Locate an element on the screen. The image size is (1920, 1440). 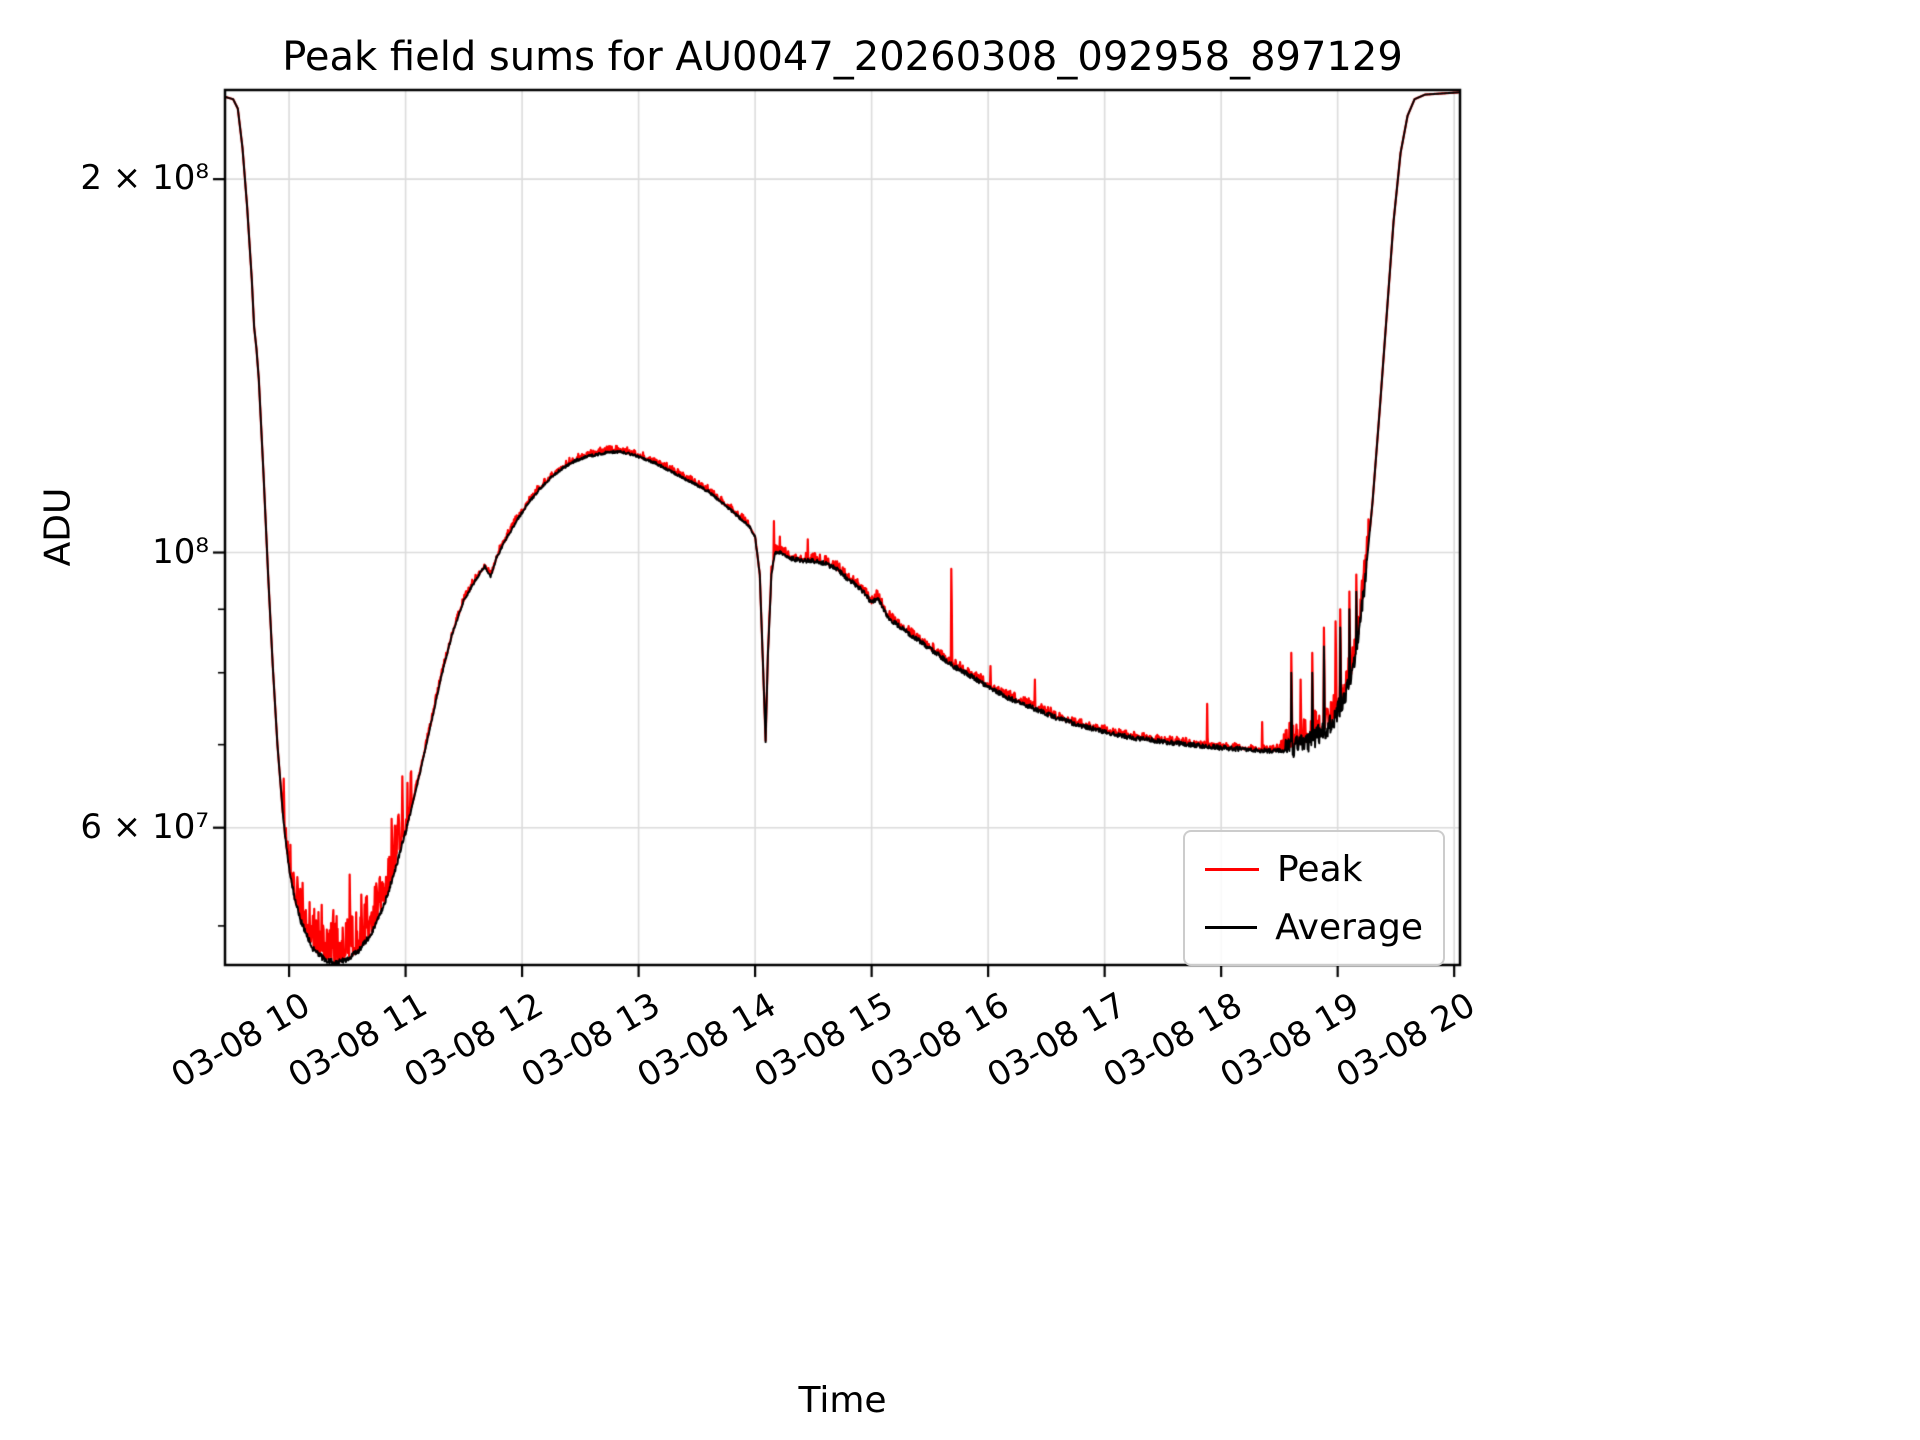
x-axis-label: Time is located at coordinates (842, 1400).